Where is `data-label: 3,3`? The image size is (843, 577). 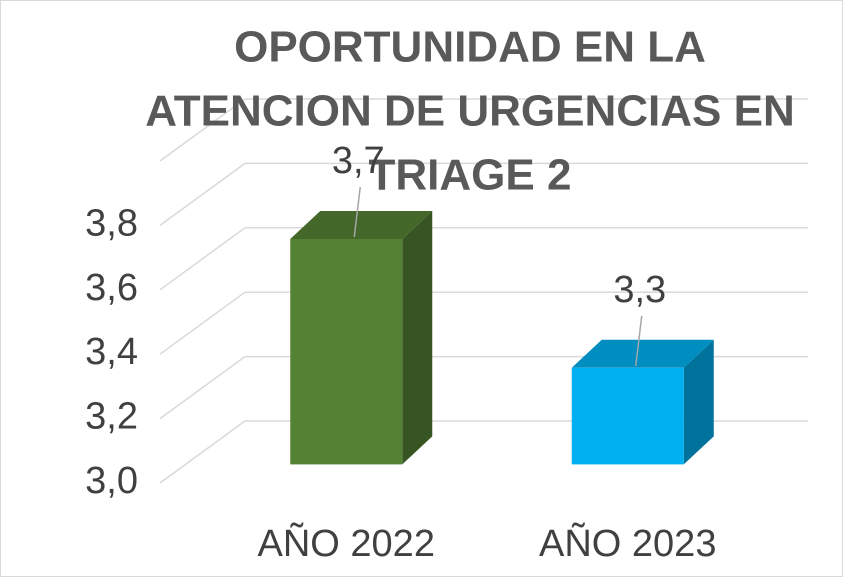
data-label: 3,3 is located at coordinates (639, 290).